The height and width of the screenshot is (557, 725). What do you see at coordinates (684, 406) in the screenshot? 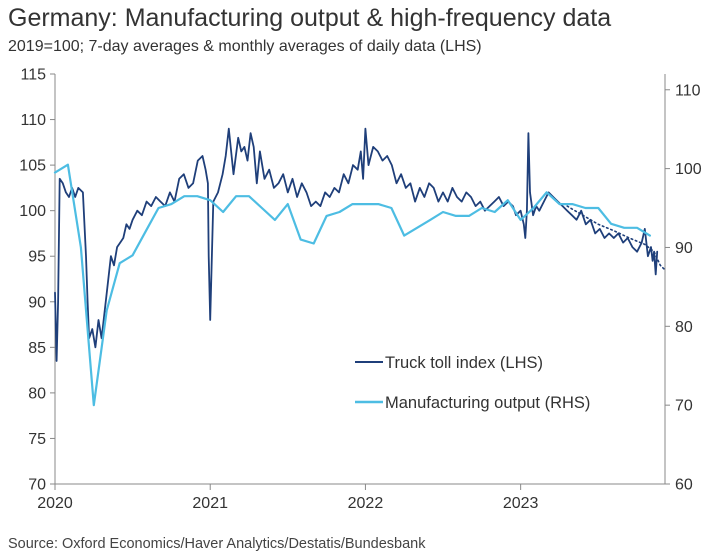
I see `right-tick-label: 70` at bounding box center [684, 406].